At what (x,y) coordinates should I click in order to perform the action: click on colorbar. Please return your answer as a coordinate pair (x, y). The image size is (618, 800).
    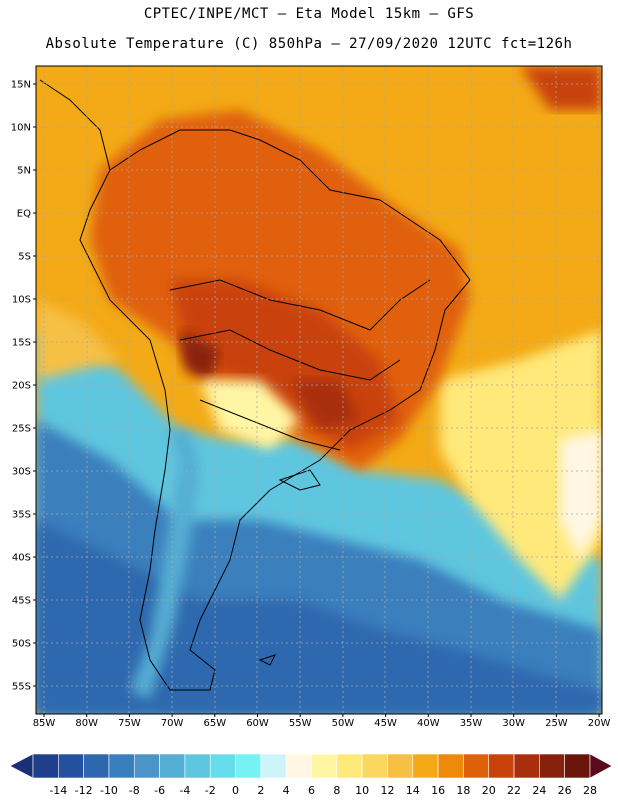
    Looking at the image, I should click on (311, 766).